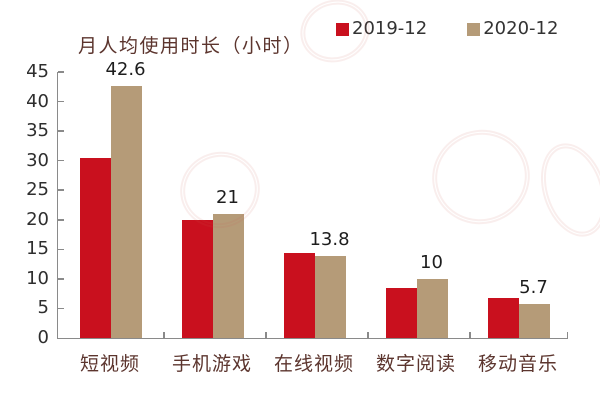 The image size is (600, 414). Describe the element at coordinates (191, 46) in the screenshot. I see `chart-title: 月人均使用时长（小时）` at that location.